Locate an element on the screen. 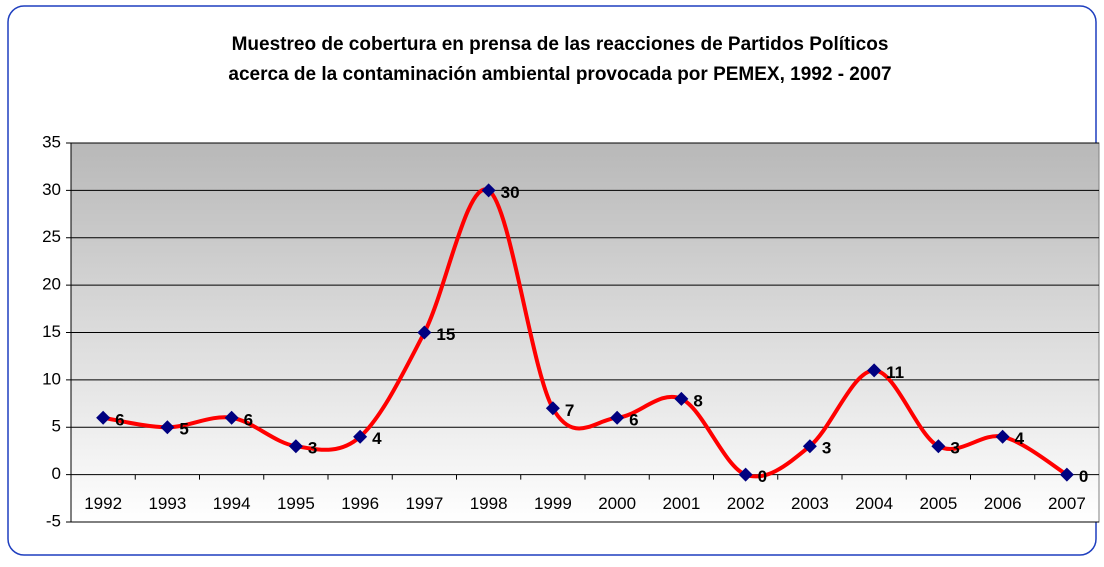  y-tick-label: 5 is located at coordinates (56, 426).